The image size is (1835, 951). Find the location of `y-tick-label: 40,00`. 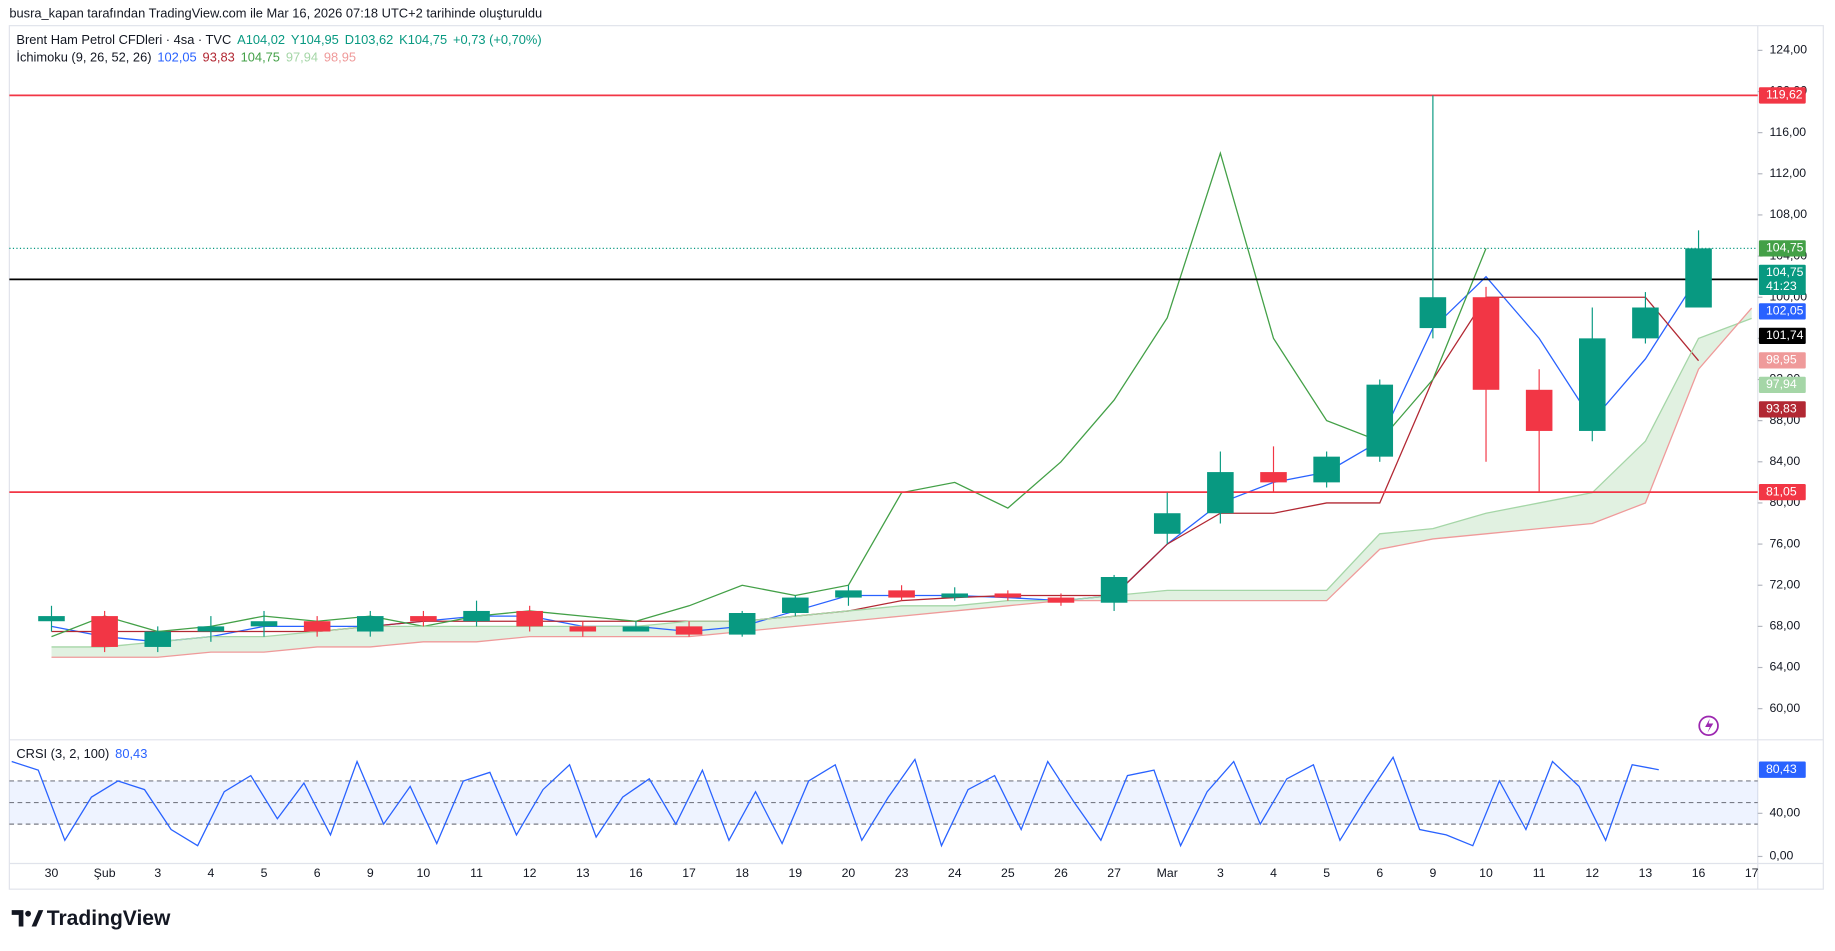

y-tick-label: 40,00 is located at coordinates (1784, 813).